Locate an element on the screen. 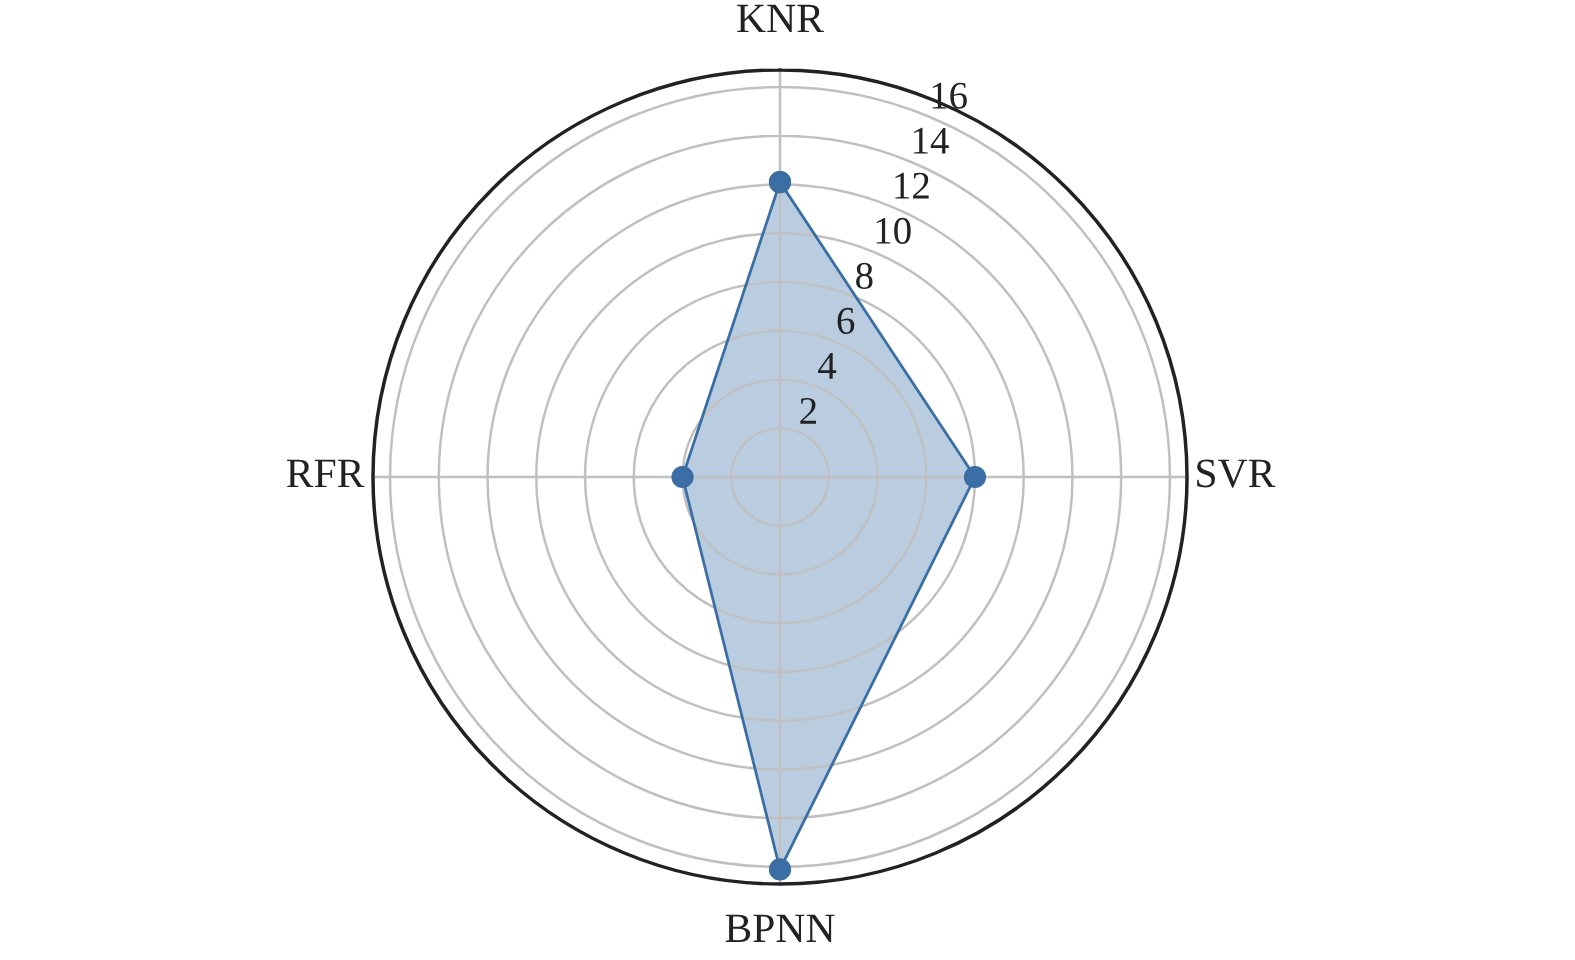 The height and width of the screenshot is (960, 1575). spoke-label: SVR is located at coordinates (1236, 473).